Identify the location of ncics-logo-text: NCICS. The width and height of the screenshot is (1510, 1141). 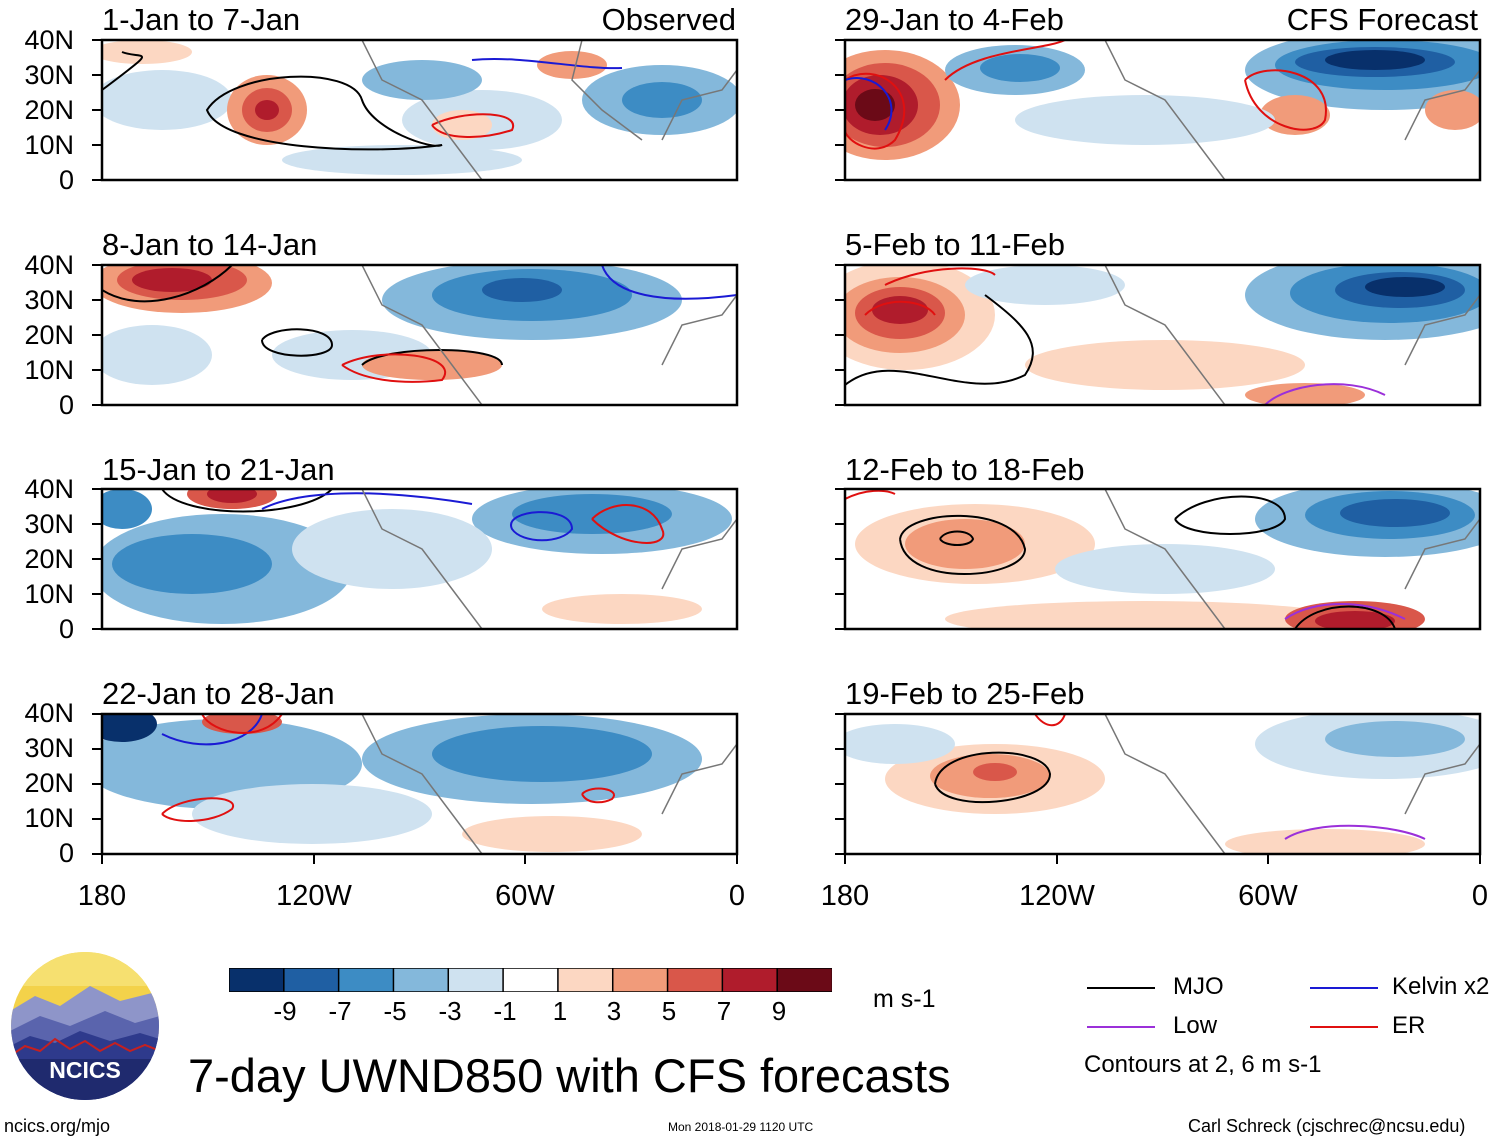
(85, 1070).